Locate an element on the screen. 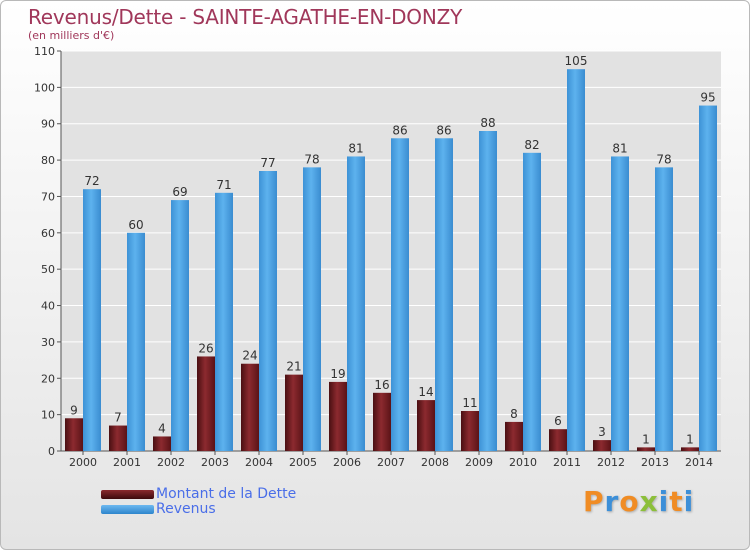 The height and width of the screenshot is (550, 750). data-label-revenue: 69 is located at coordinates (179, 192).